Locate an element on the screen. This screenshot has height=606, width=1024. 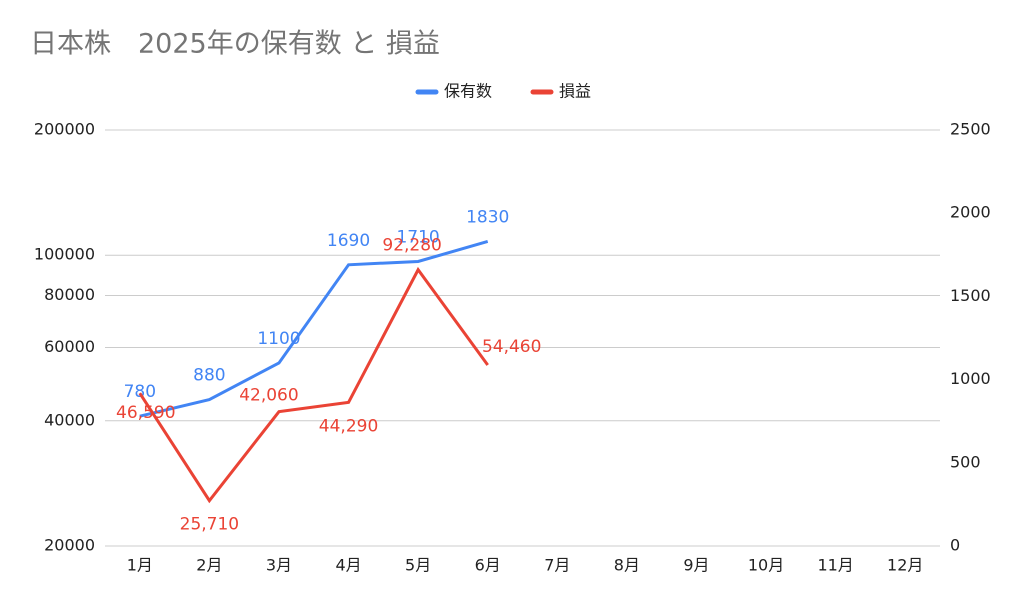
x-tick-label: 12月 is located at coordinates (905, 565).